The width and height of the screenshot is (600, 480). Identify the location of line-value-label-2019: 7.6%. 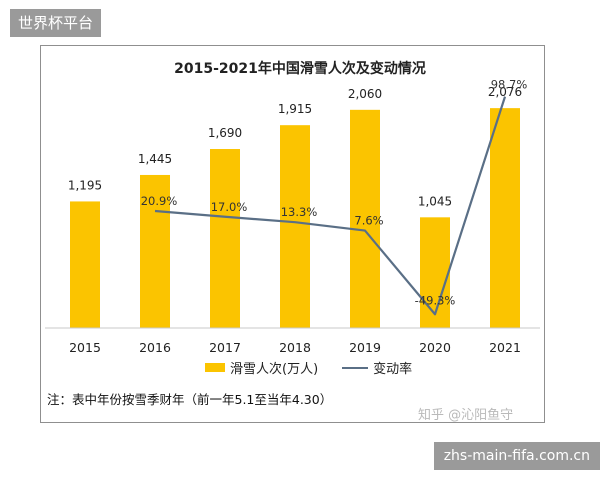
(368, 221).